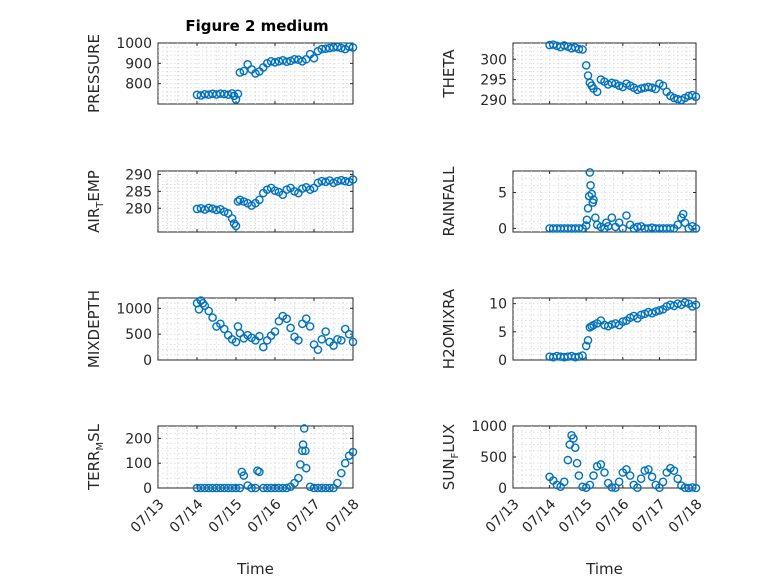  I want to click on air_temp-ylabel-main: AIR, so click(94, 220).